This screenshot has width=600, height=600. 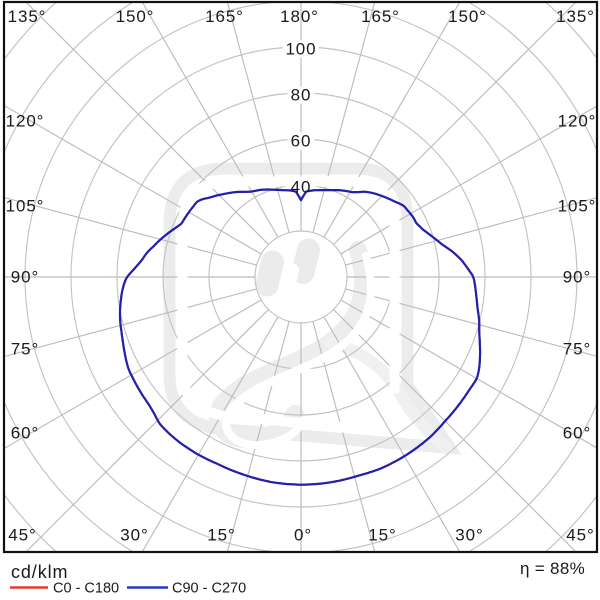 What do you see at coordinates (301, 187) in the screenshot?
I see `svg-text: 40` at bounding box center [301, 187].